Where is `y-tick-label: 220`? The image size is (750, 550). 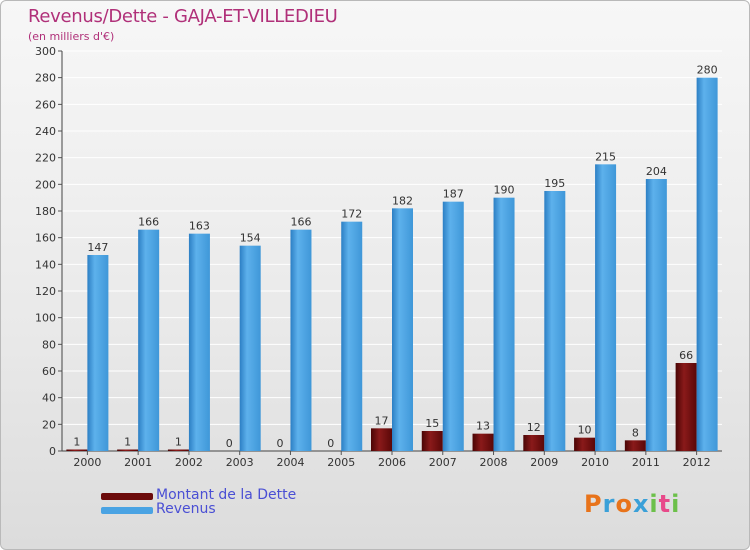 y-tick-label: 220 is located at coordinates (45, 158).